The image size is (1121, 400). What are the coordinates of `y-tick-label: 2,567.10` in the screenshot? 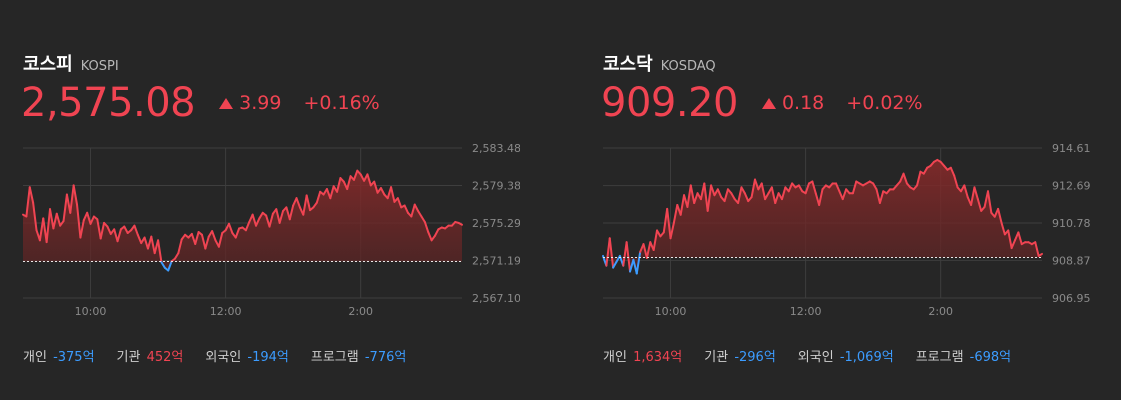 It's located at (496, 298).